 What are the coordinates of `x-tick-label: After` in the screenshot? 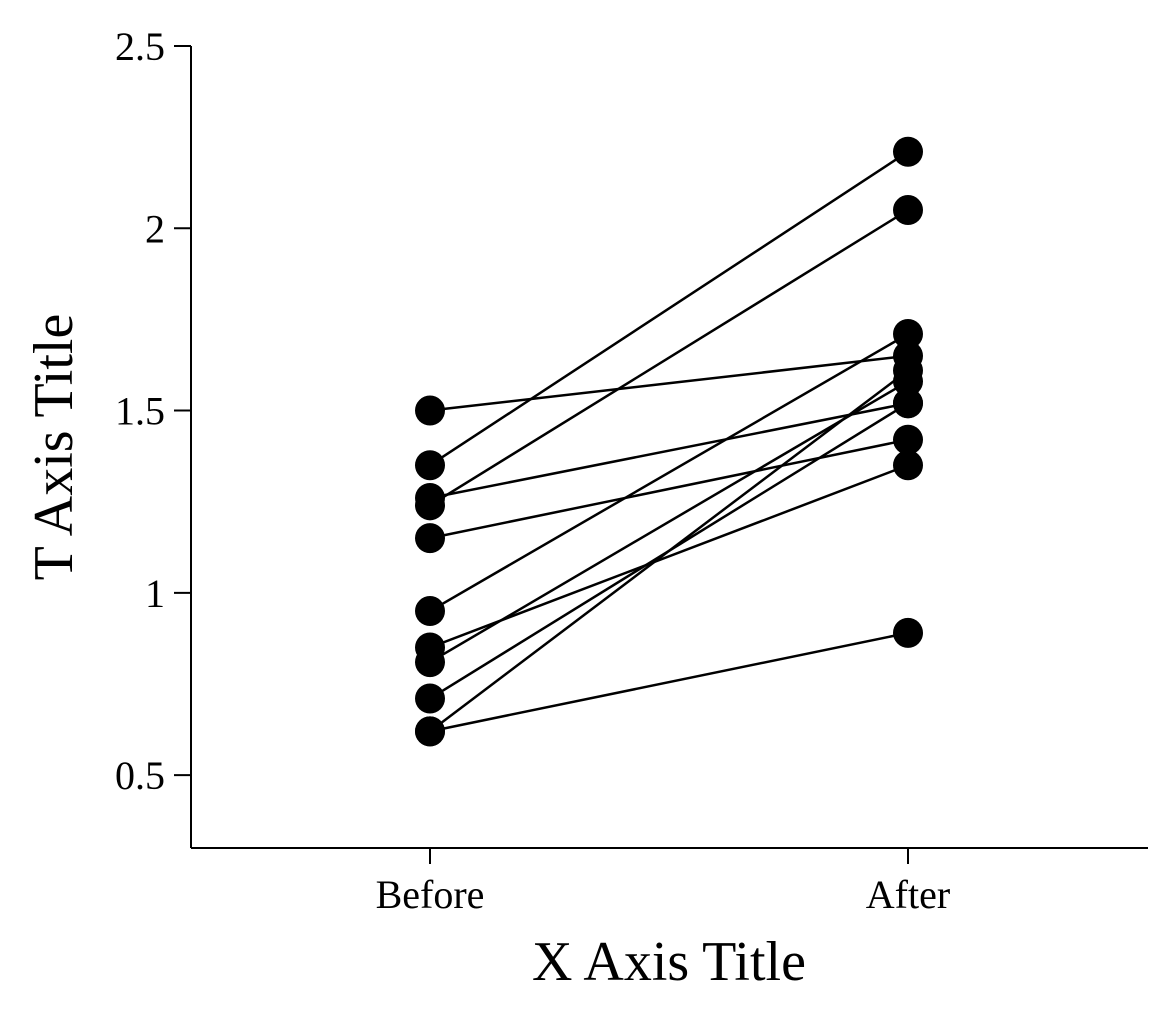 It's located at (908, 894).